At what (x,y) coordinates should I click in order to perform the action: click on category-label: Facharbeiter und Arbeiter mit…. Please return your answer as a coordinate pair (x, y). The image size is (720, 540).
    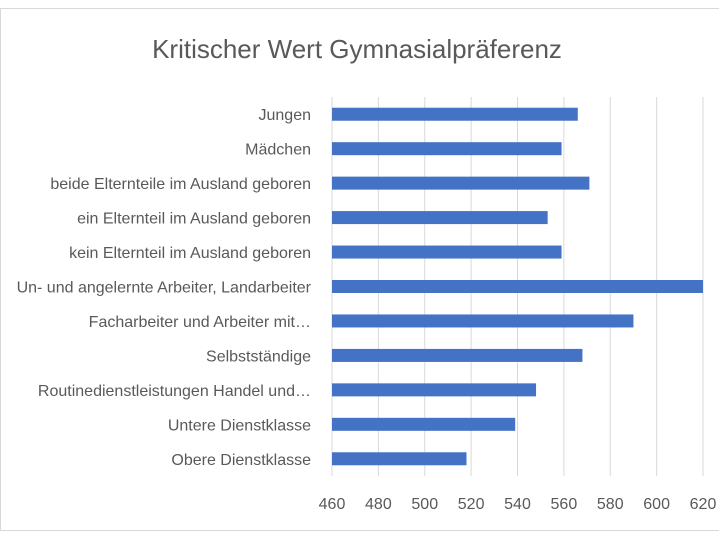
    Looking at the image, I should click on (200, 322).